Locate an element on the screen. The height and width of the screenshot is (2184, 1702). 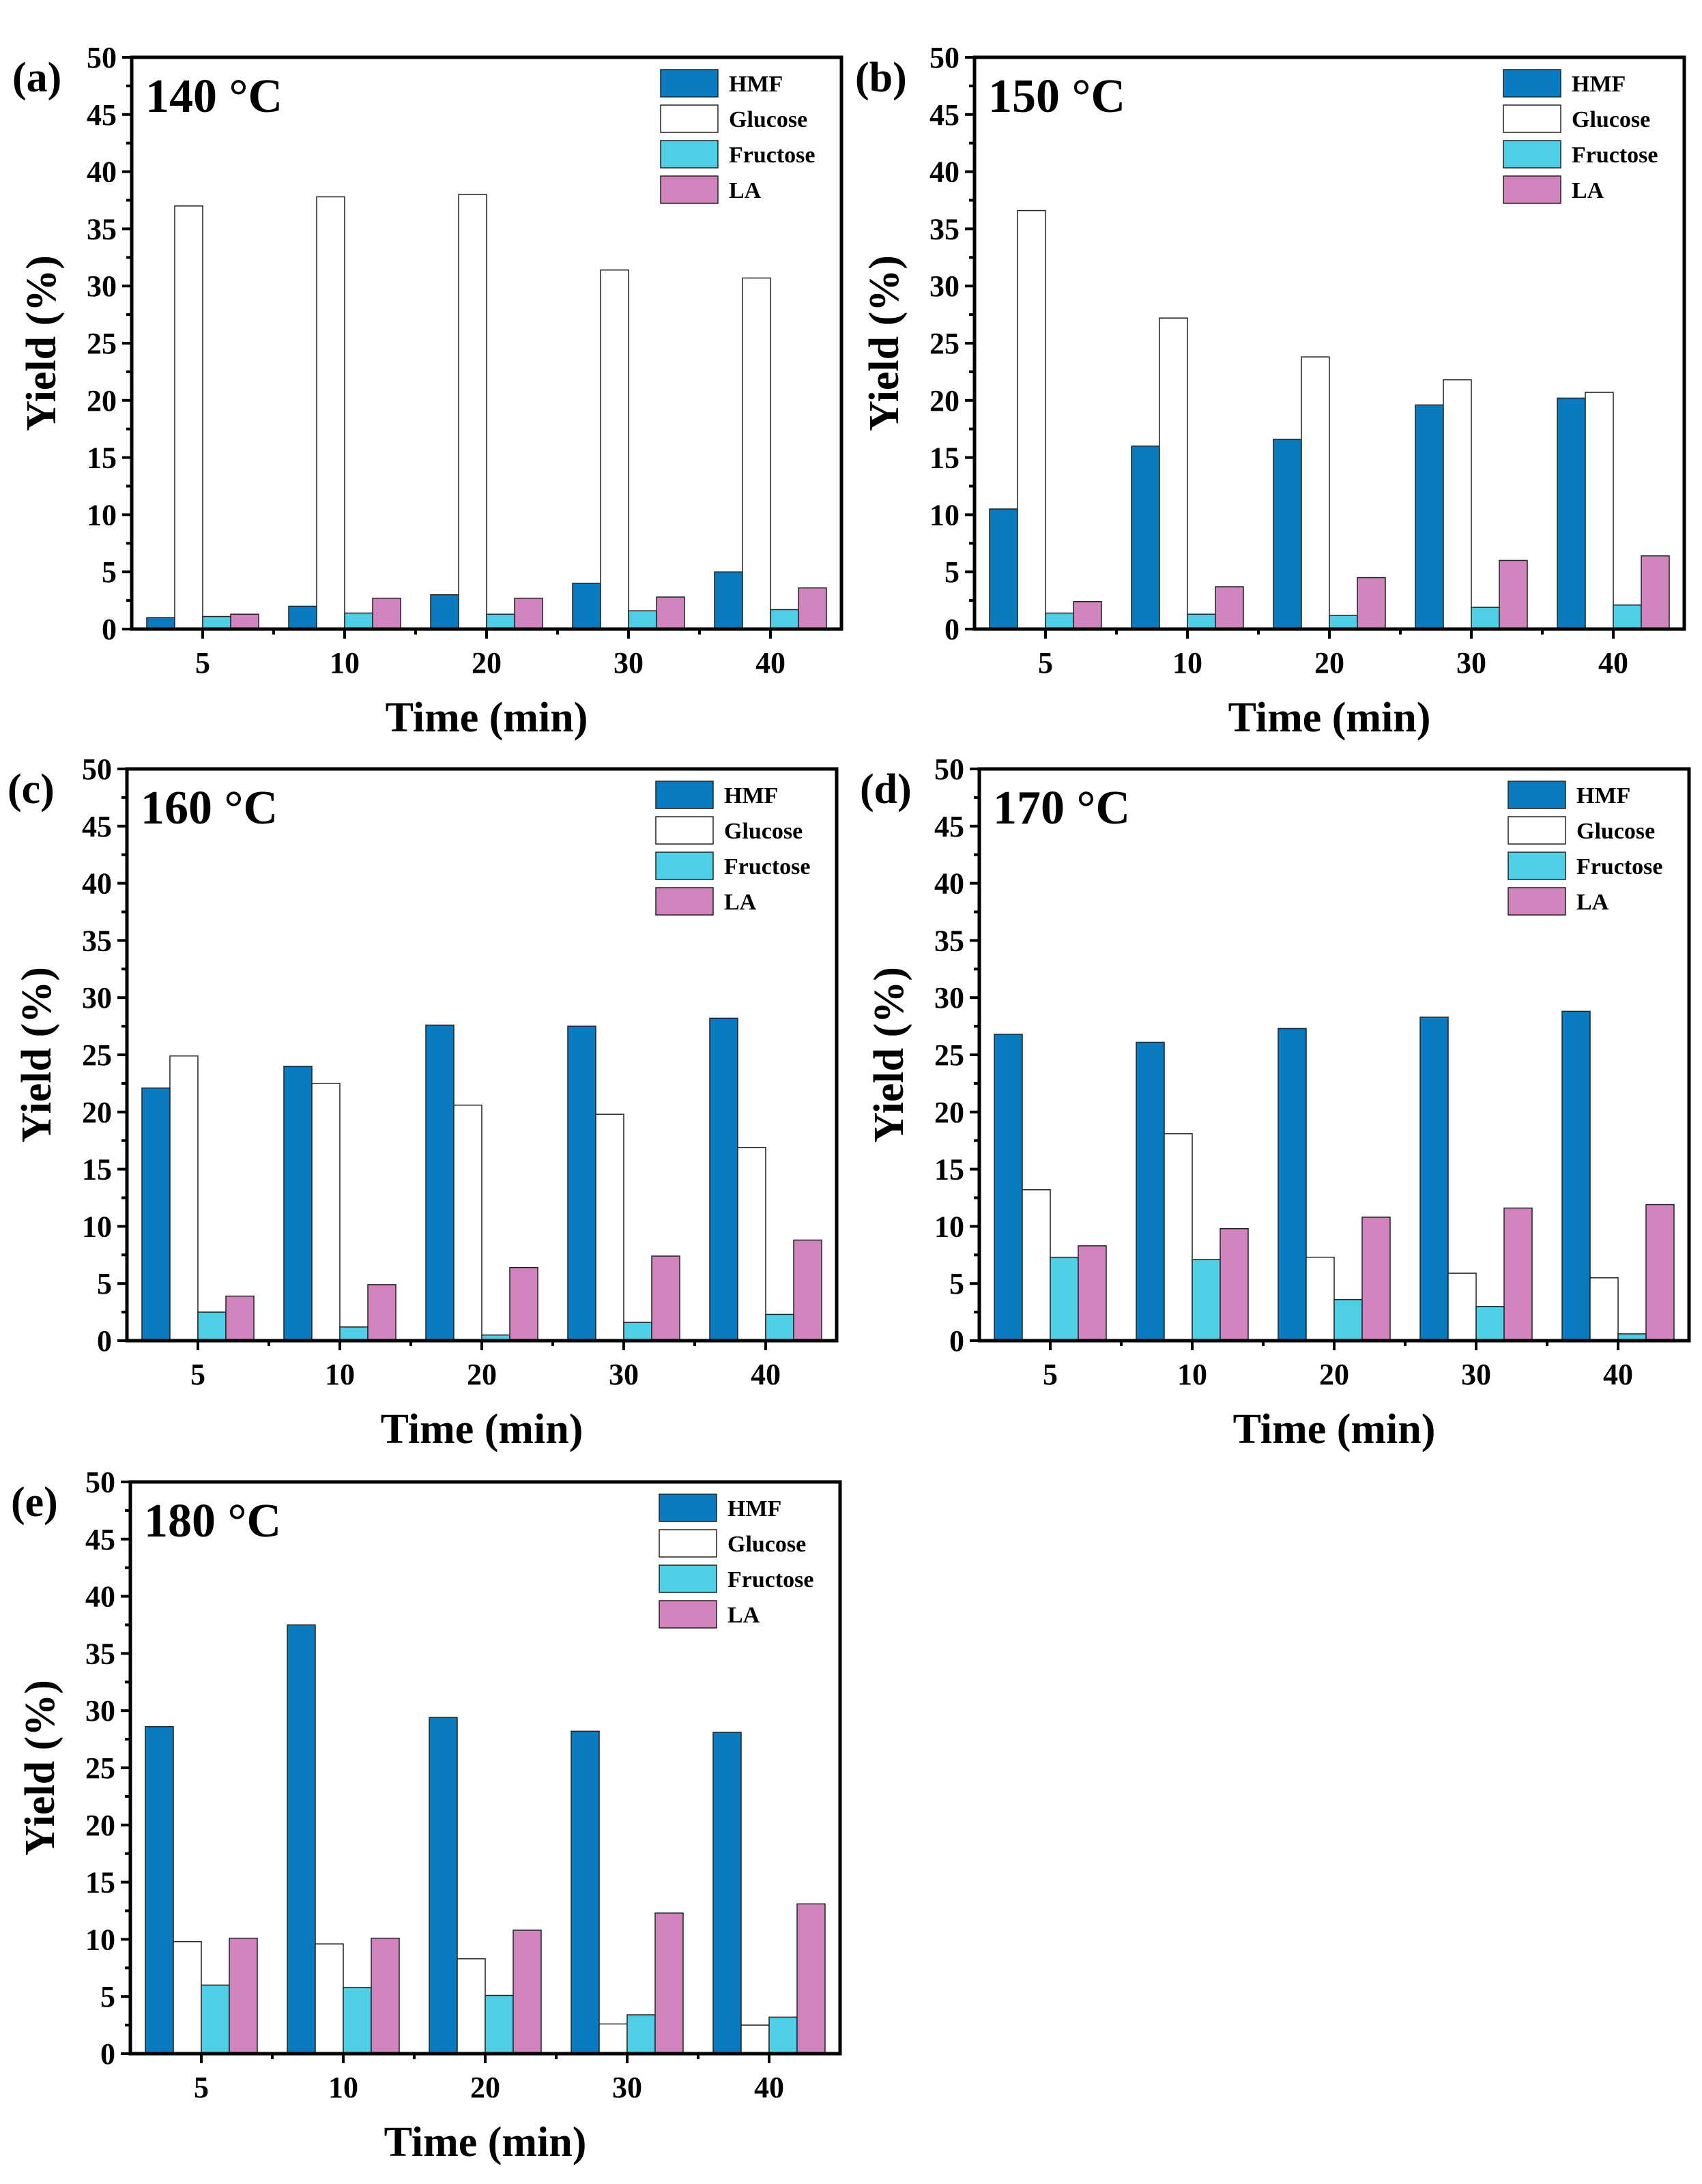
panel-label: (a) is located at coordinates (36, 78).